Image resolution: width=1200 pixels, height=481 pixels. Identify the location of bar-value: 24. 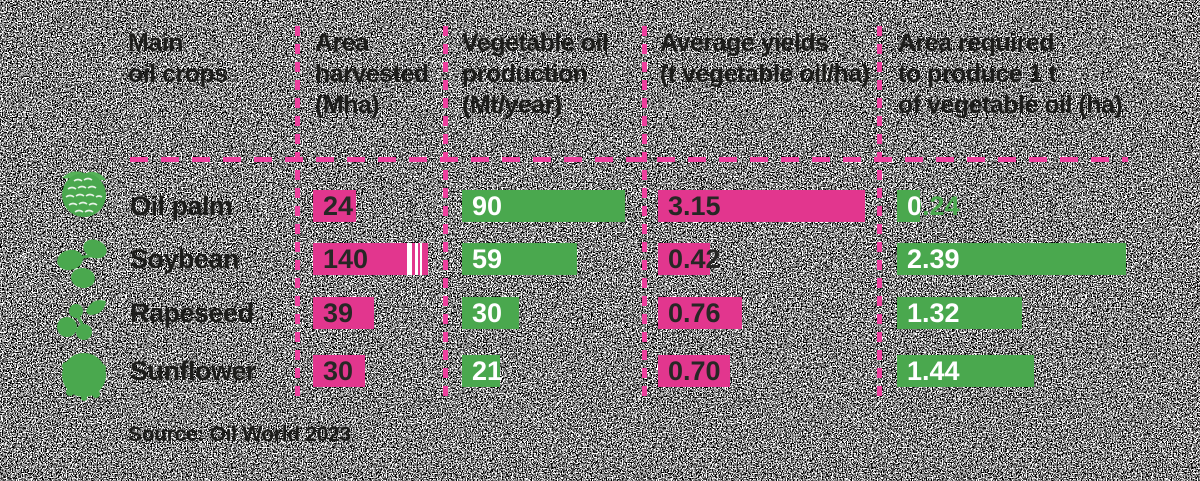
(338, 206).